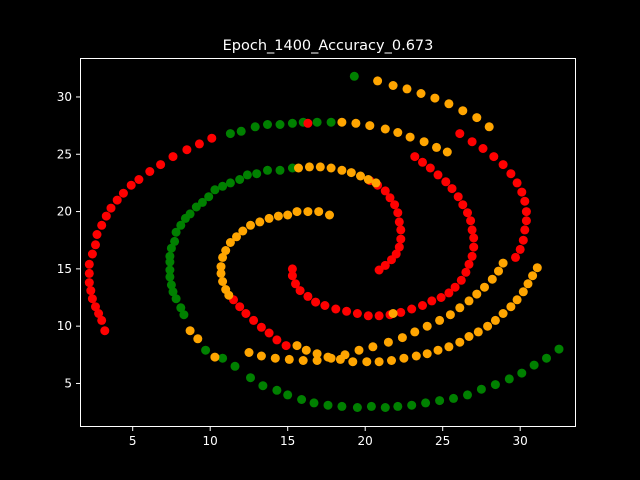 Image resolution: width=640 pixels, height=480 pixels. Describe the element at coordinates (365, 441) in the screenshot. I see `x-tick-label: 20` at that location.